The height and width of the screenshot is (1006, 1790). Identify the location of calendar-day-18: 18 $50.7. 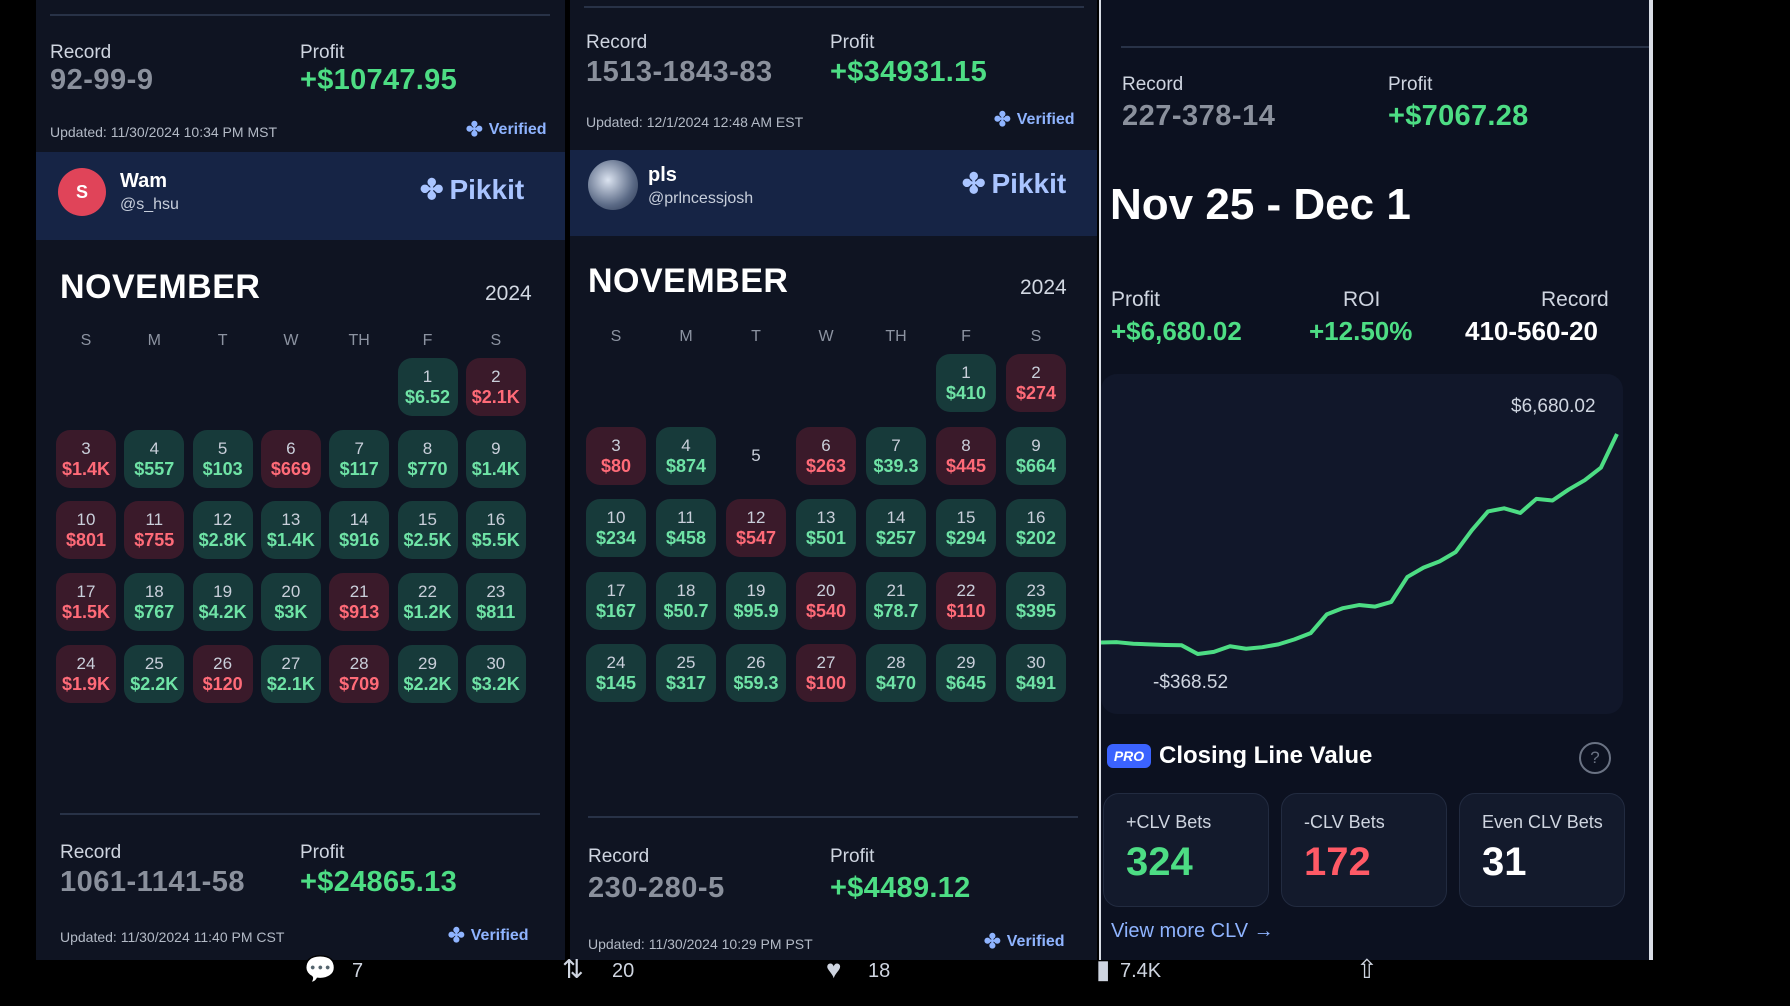
(686, 600).